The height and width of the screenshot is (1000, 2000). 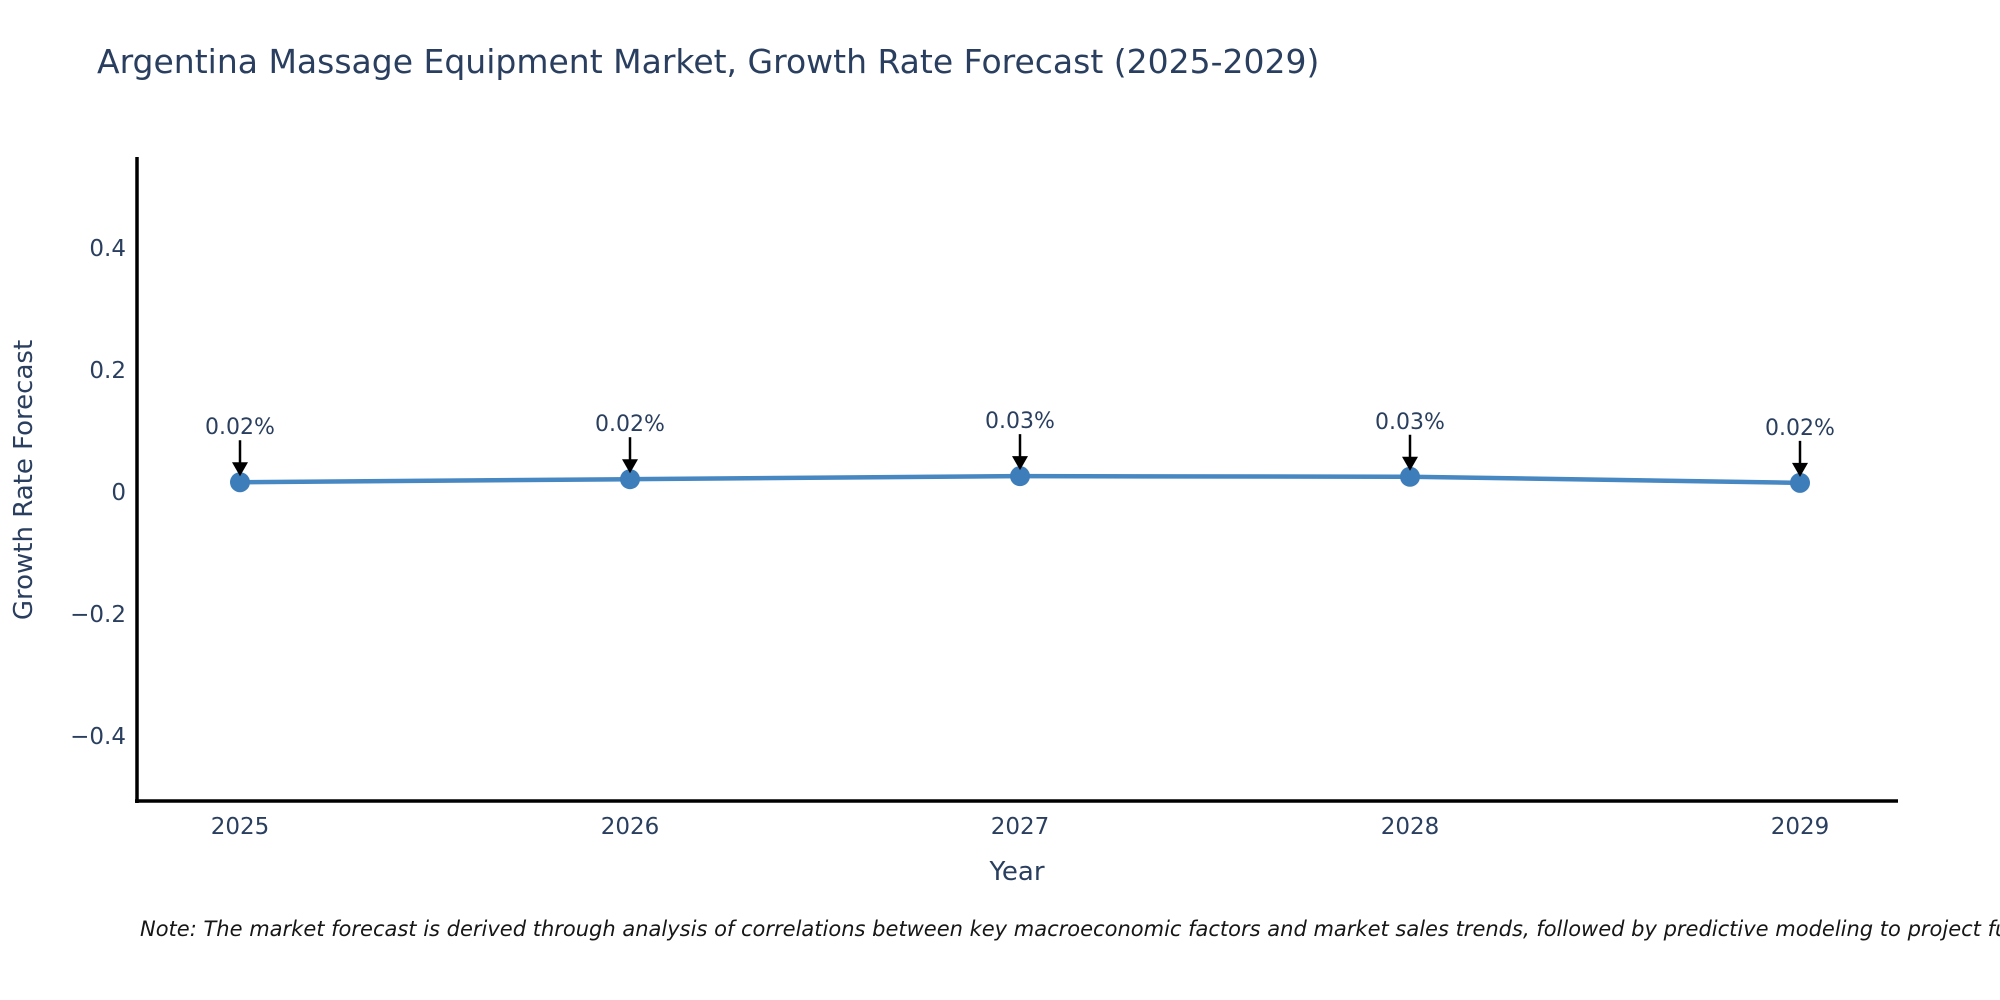 What do you see at coordinates (1410, 827) in the screenshot?
I see `x-tick-label: 2028` at bounding box center [1410, 827].